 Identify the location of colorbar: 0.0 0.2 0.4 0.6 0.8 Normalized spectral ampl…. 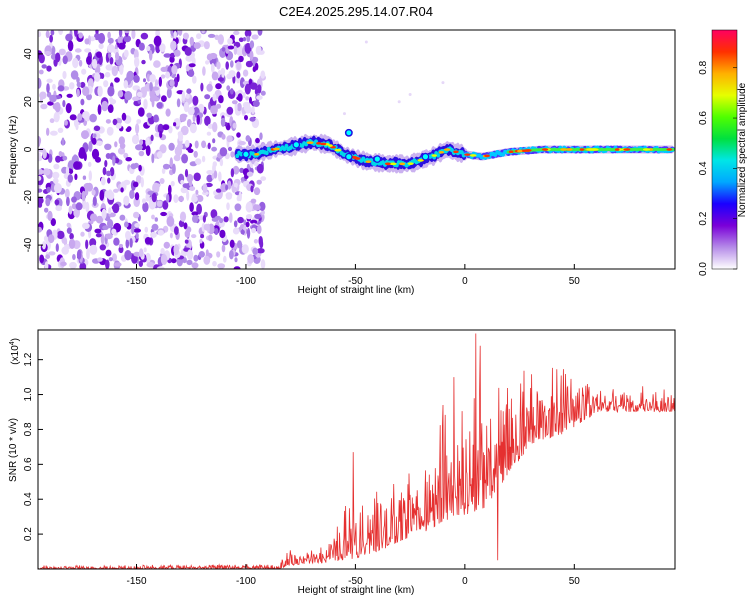
(723, 152).